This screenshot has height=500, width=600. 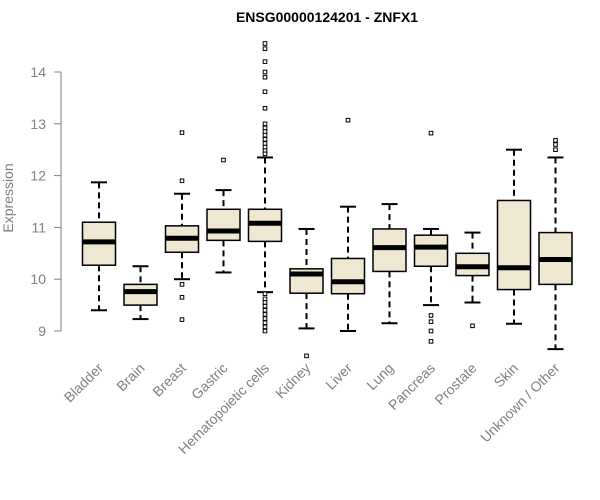 I want to click on x-tick-label: Skin, so click(x=506, y=375).